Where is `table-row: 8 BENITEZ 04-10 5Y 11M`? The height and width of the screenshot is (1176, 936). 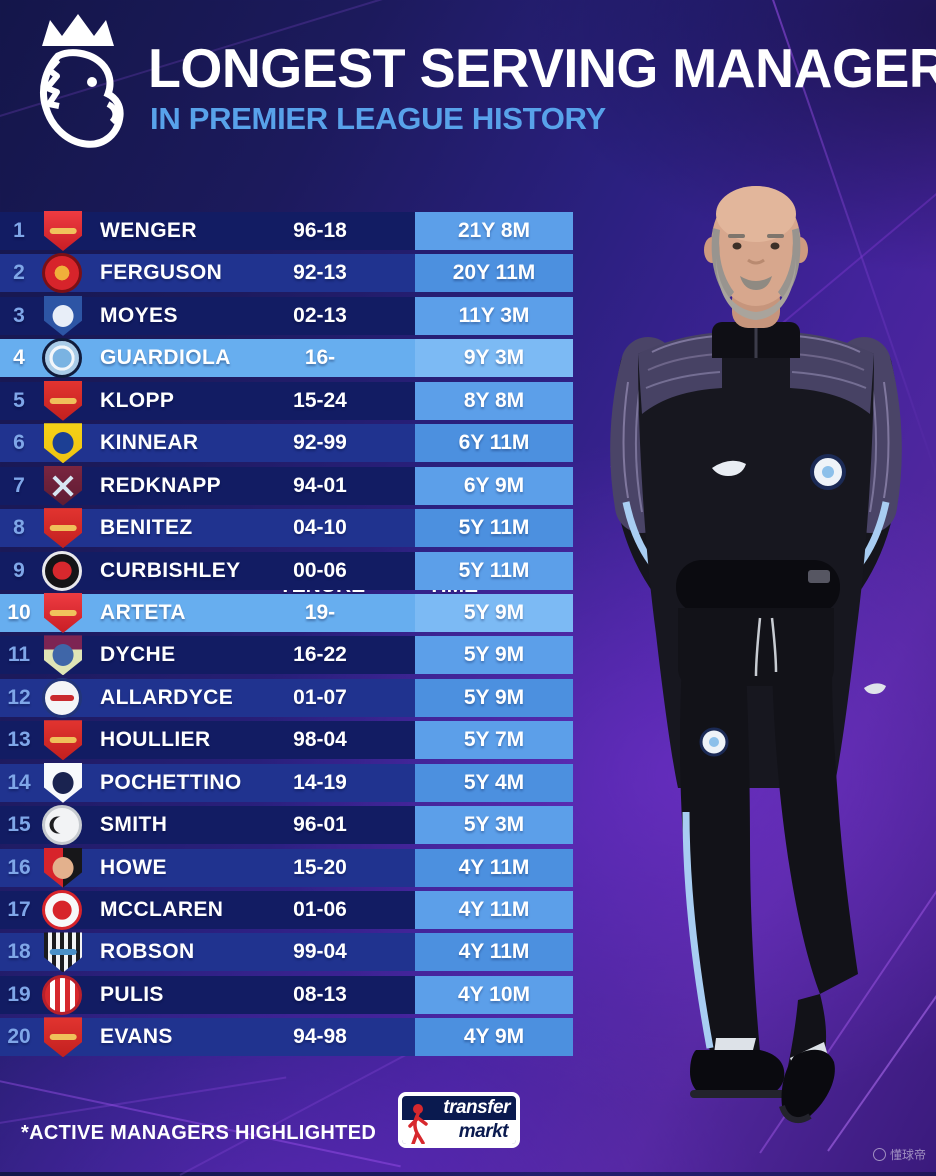 table-row: 8 BENITEZ 04-10 5Y 11M is located at coordinates (286, 528).